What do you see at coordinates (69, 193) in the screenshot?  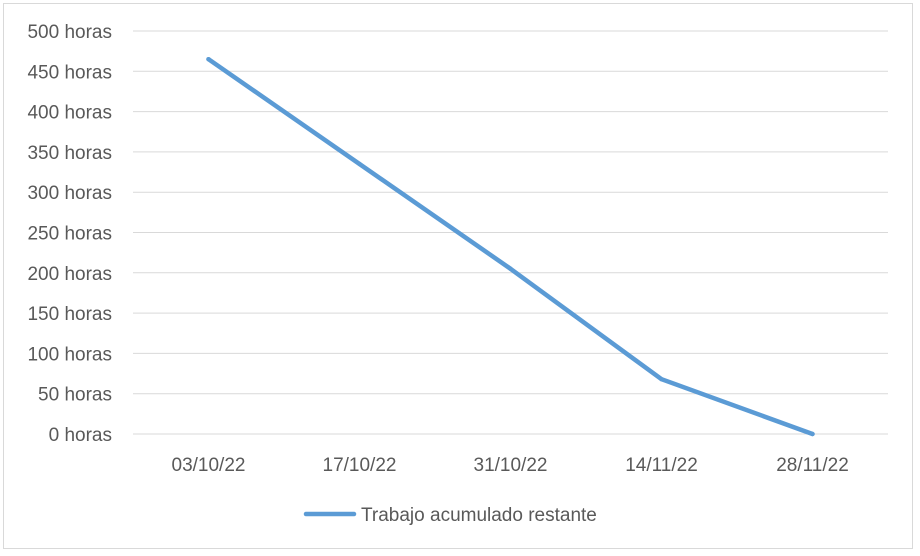 I see `y-tick-label: 300 horas` at bounding box center [69, 193].